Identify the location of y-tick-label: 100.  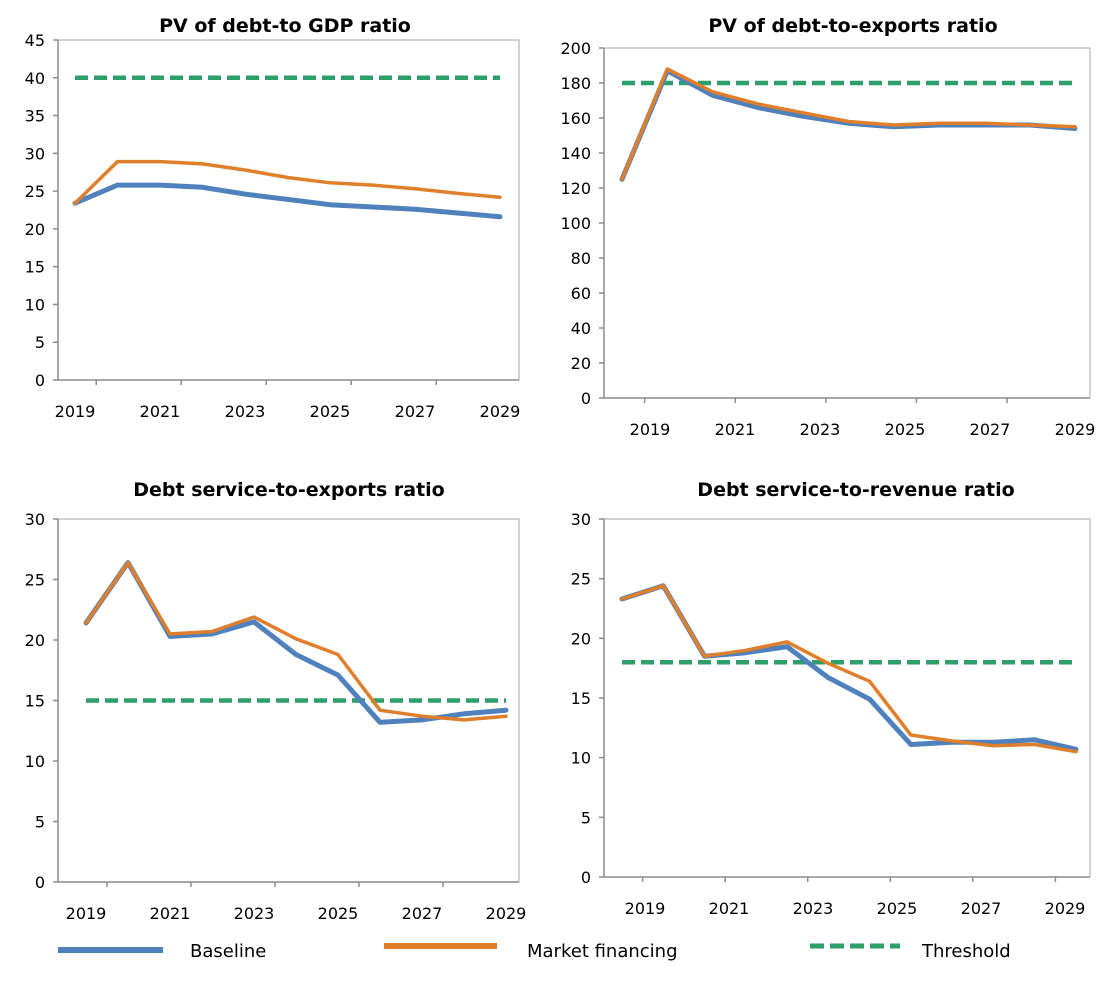
(575, 223).